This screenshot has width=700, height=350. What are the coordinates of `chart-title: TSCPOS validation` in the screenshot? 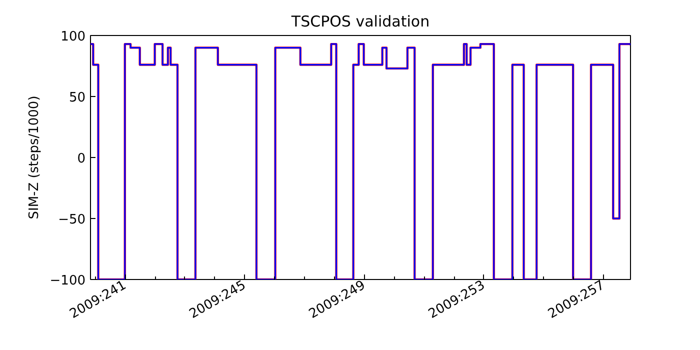 It's located at (360, 21).